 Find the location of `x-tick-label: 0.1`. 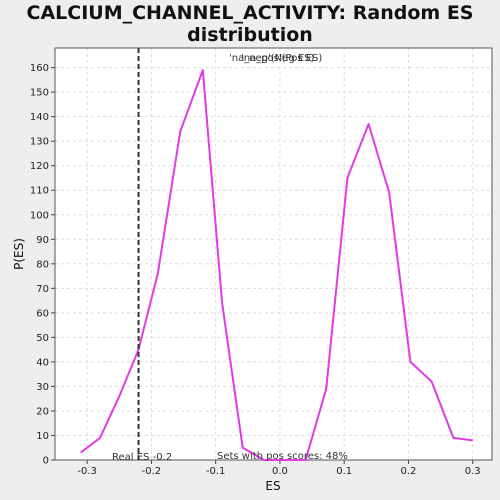

x-tick-label: 0.1 is located at coordinates (344, 471).